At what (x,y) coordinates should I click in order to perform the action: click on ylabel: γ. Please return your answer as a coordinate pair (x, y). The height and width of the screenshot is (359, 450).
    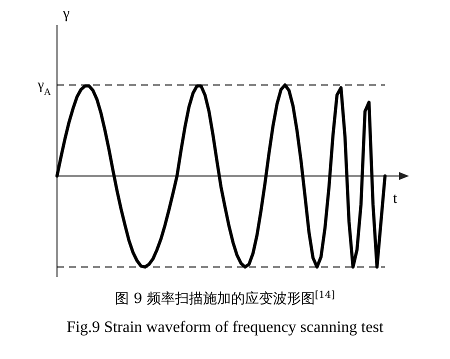
    Looking at the image, I should click on (66, 14).